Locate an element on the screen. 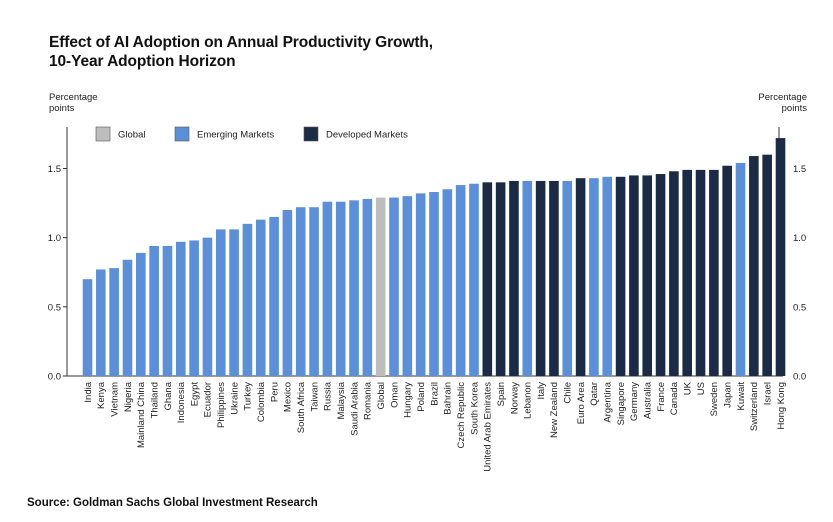 Image resolution: width=833 pixels, height=522 pixels. category-label-ukraine: Ukraine is located at coordinates (234, 398).